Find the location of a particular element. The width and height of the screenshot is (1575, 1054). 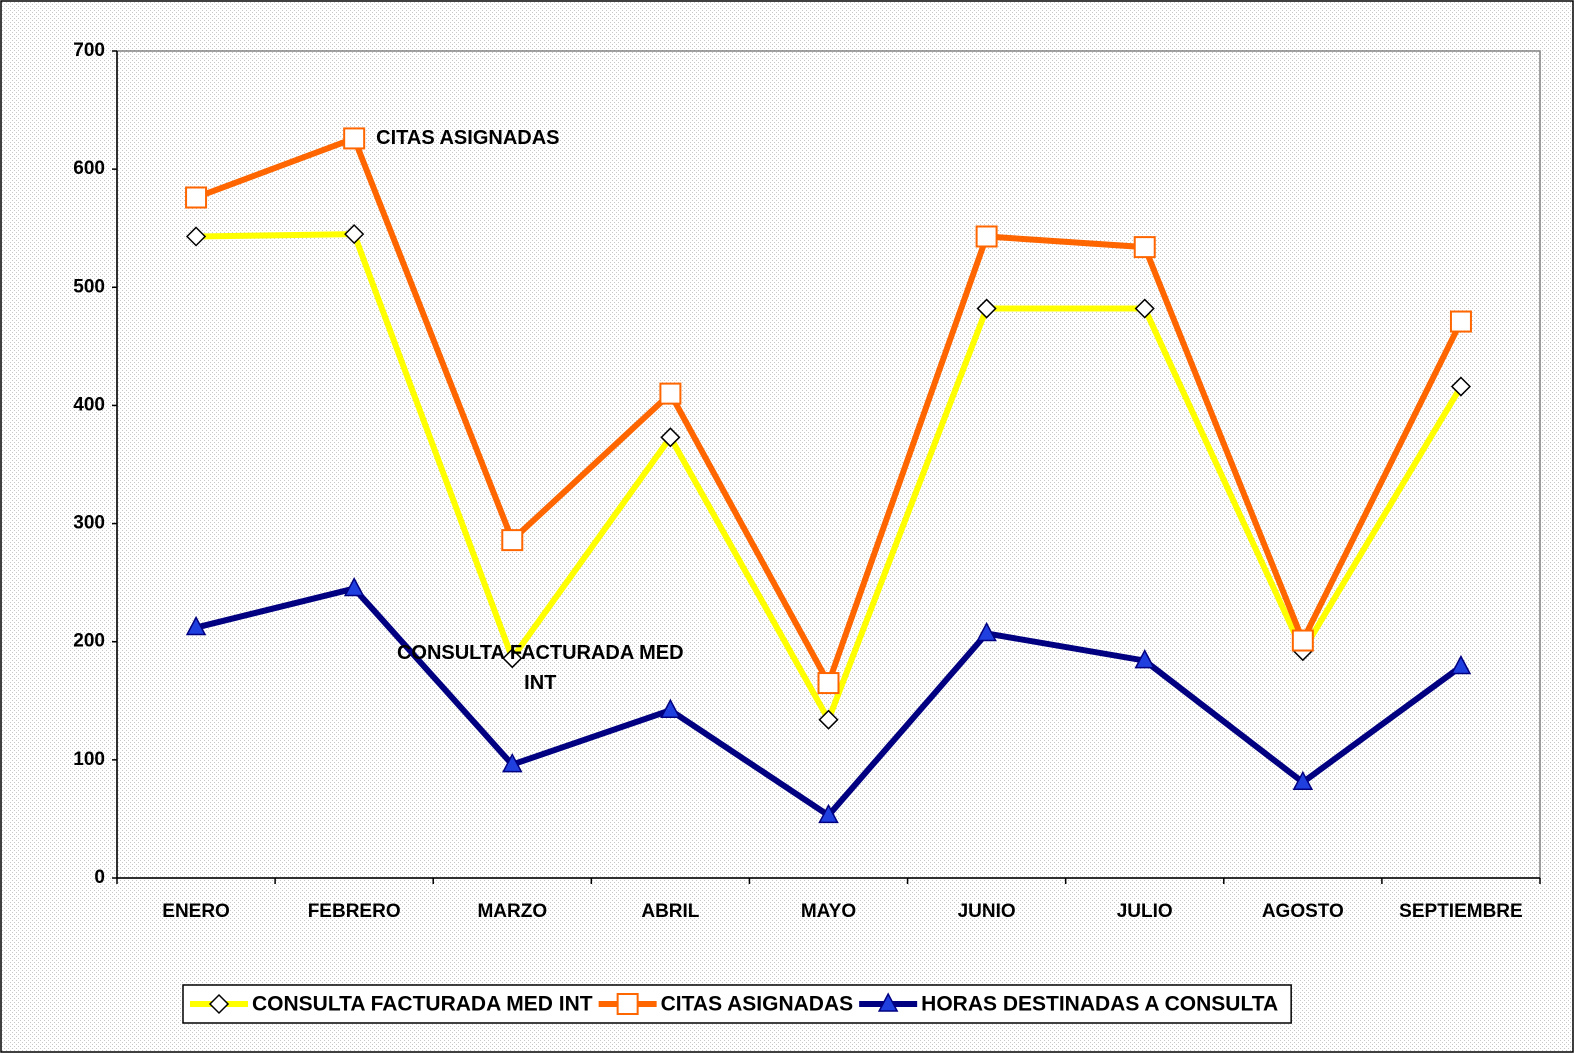

y-tick-label: 0 is located at coordinates (99, 877).